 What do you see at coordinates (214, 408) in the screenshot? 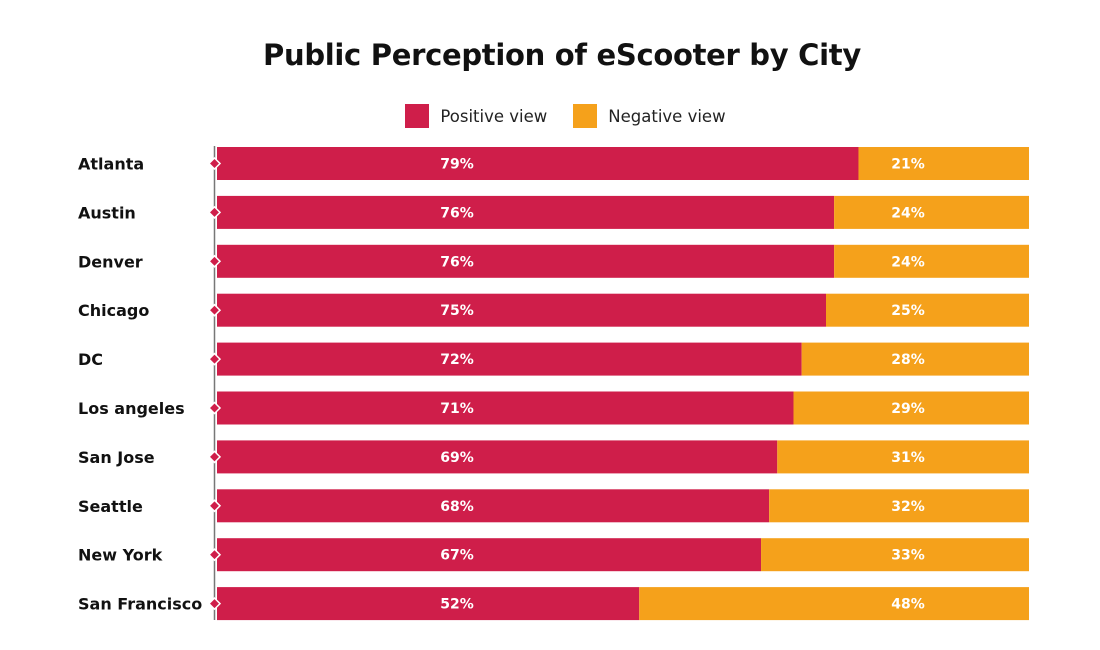
I see `axis-marker-los-angeles` at bounding box center [214, 408].